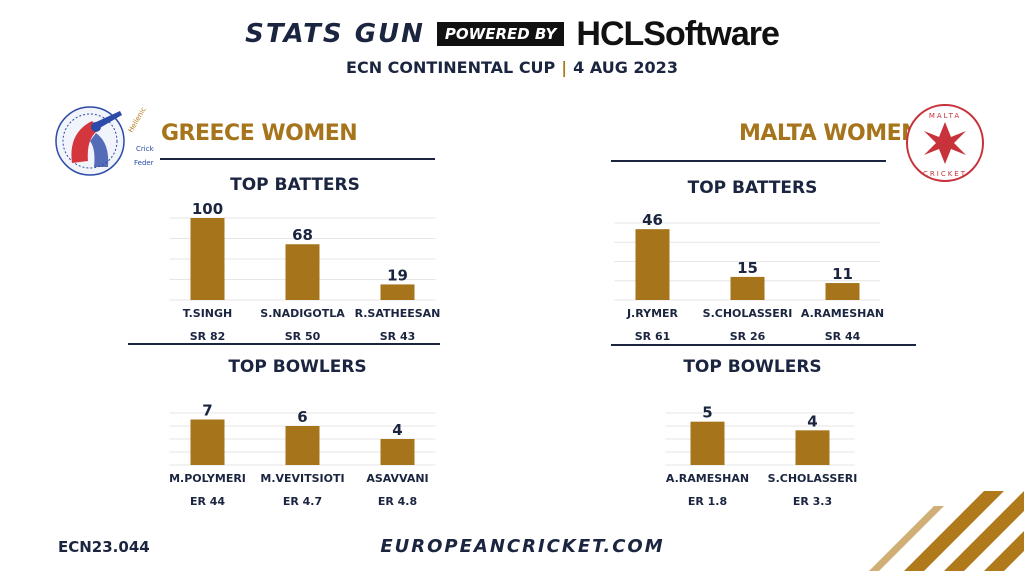  Describe the element at coordinates (945, 116) in the screenshot. I see `svg-text: MALTA` at that location.